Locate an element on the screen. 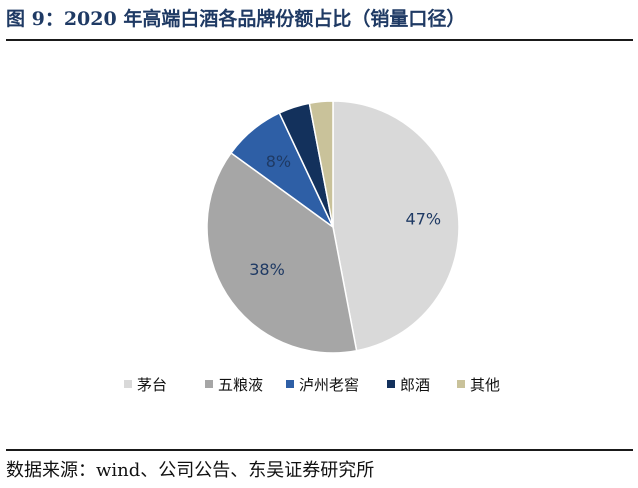  legend-label: 郎酒 is located at coordinates (415, 384).